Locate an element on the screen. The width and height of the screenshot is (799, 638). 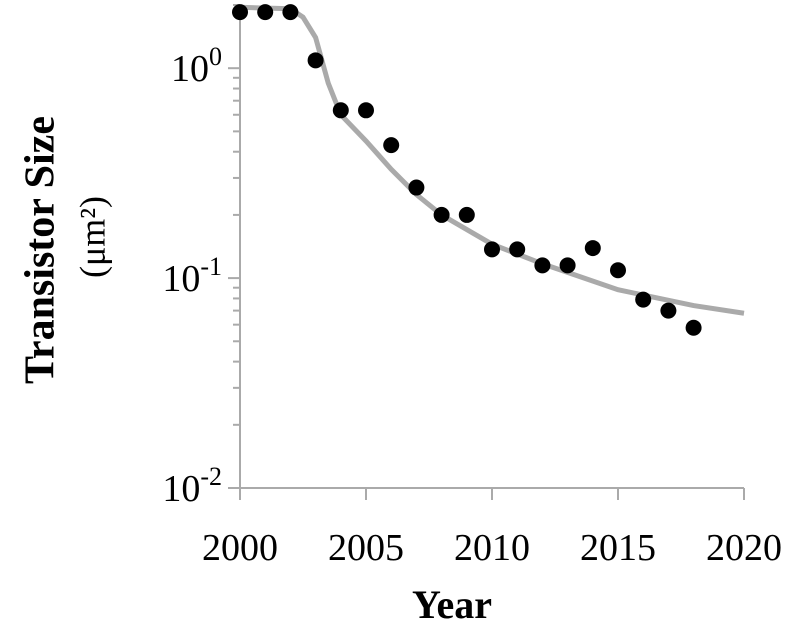
y-tick-exponent: 0 is located at coordinates (215, 56).